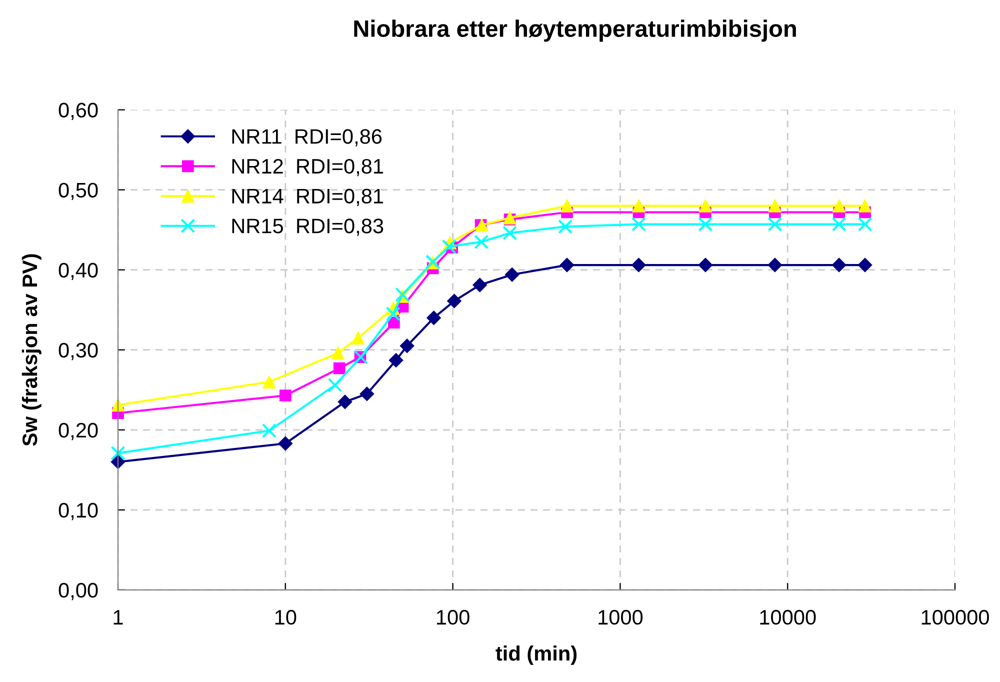 Image resolution: width=1000 pixels, height=682 pixels. Describe the element at coordinates (32, 350) in the screenshot. I see `y-axis-title: Sw (fraksjon av PV)` at that location.